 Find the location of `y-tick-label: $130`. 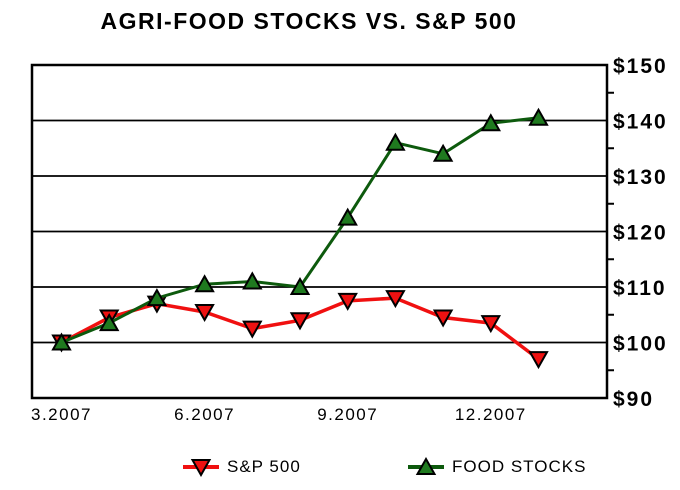

y-tick-label: $130 is located at coordinates (640, 177).